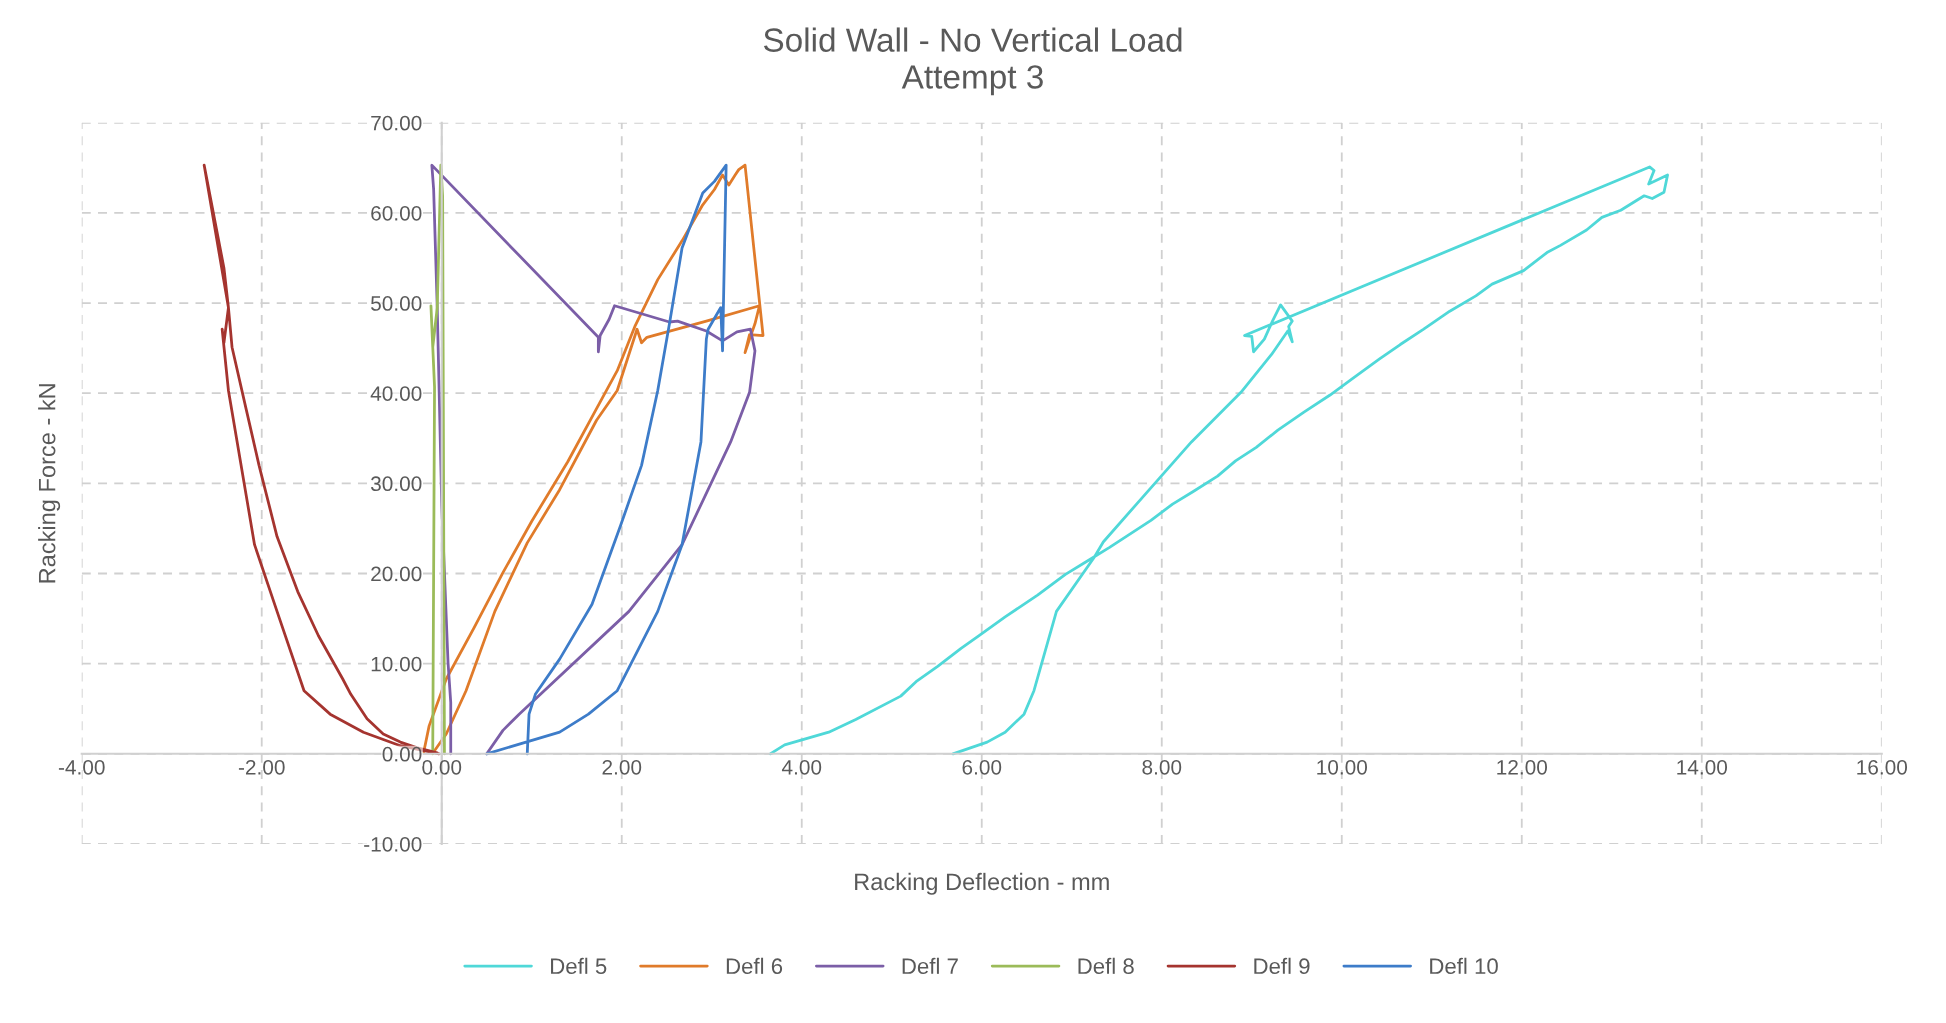 The height and width of the screenshot is (1023, 1946). Describe the element at coordinates (1162, 767) in the screenshot. I see `x-tick-label: 8.00` at that location.